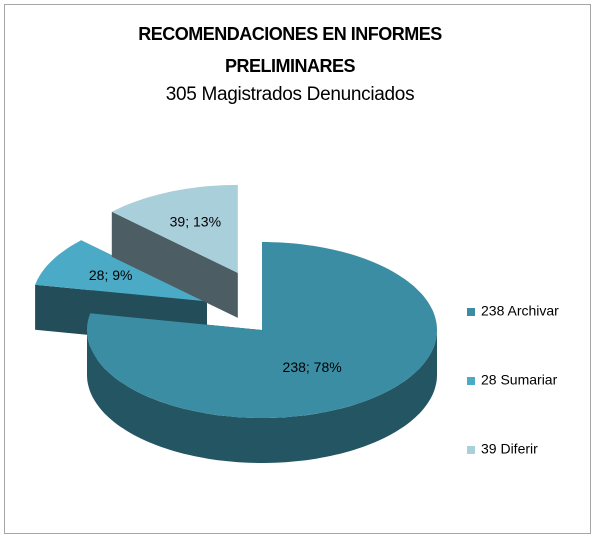 This screenshot has height=540, width=597. I want to click on data-label: 28; 9%, so click(111, 275).